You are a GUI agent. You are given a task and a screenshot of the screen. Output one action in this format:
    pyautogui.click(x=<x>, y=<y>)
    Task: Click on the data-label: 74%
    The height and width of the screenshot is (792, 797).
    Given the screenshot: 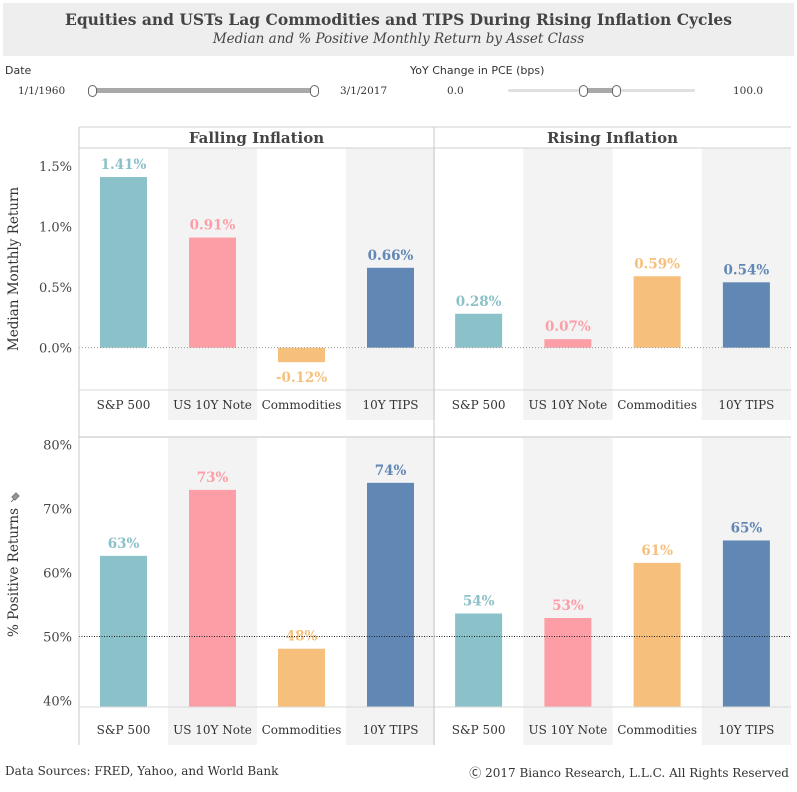 What is the action you would take?
    pyautogui.click(x=391, y=471)
    